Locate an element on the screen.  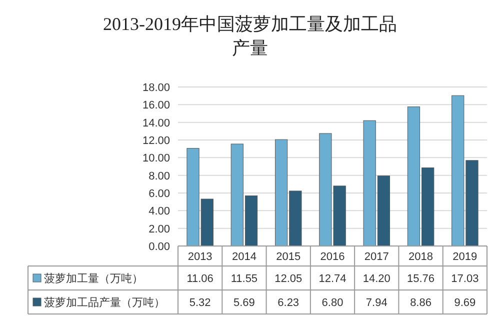
y-tick-label: 6.00 is located at coordinates (159, 194).